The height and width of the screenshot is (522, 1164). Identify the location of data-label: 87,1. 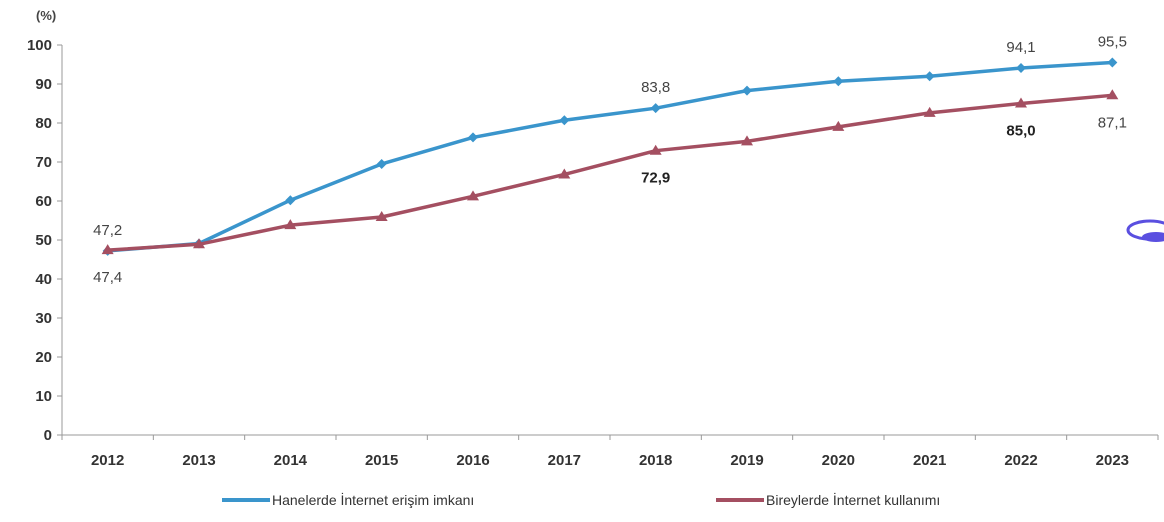
(1112, 122).